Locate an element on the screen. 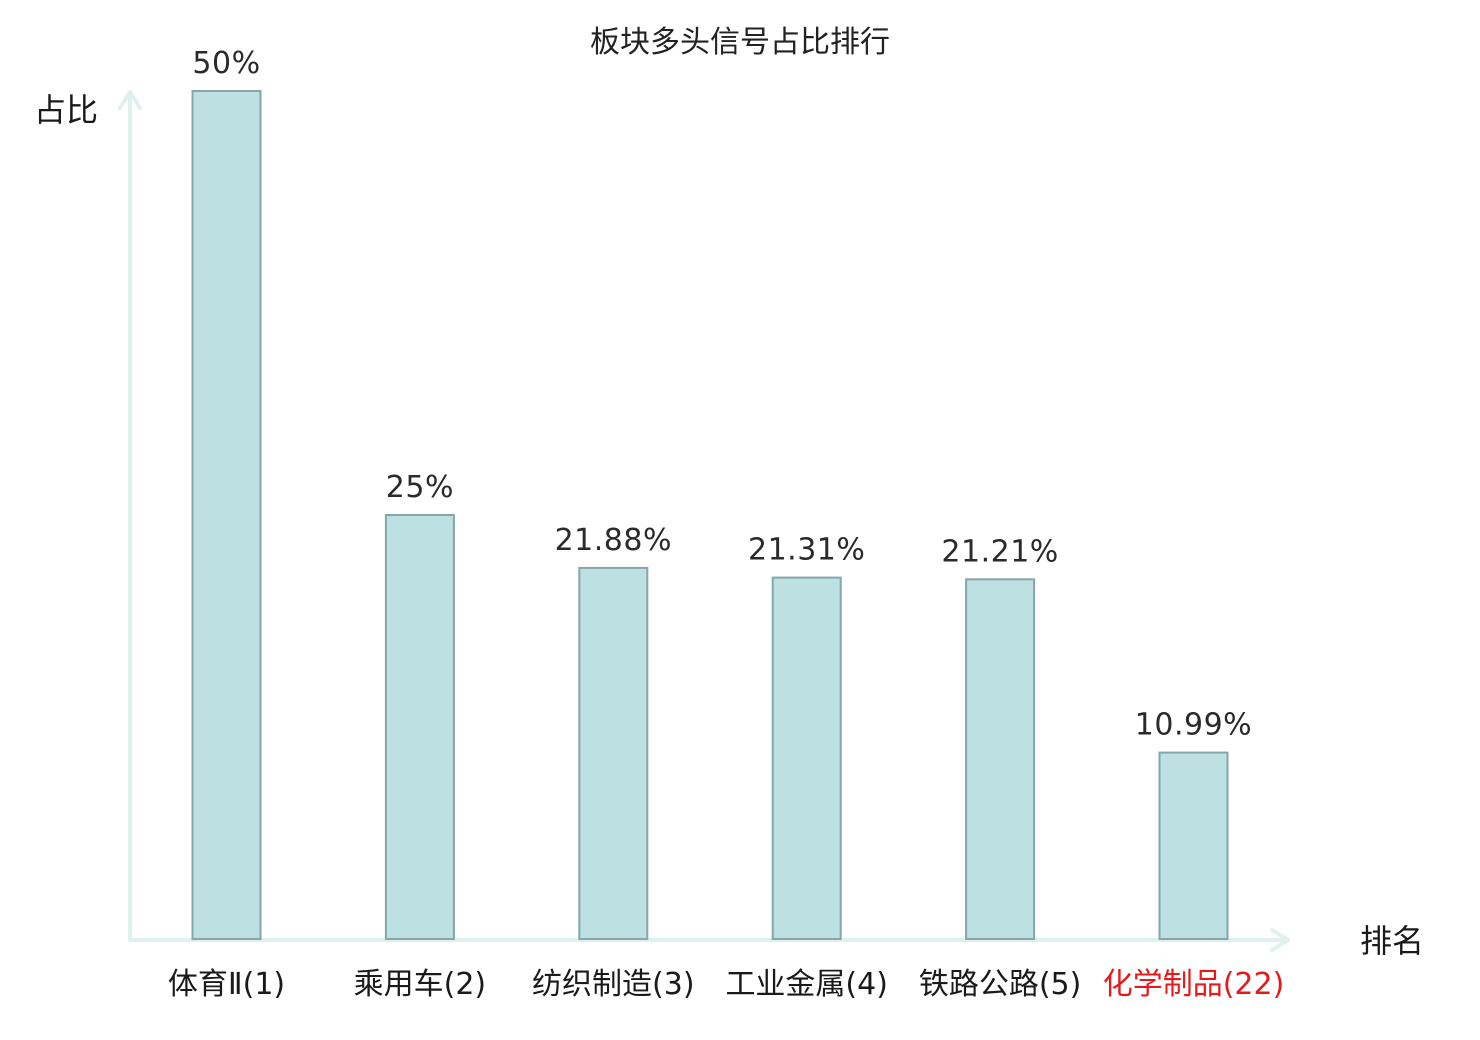  data-label: 25% is located at coordinates (420, 487).